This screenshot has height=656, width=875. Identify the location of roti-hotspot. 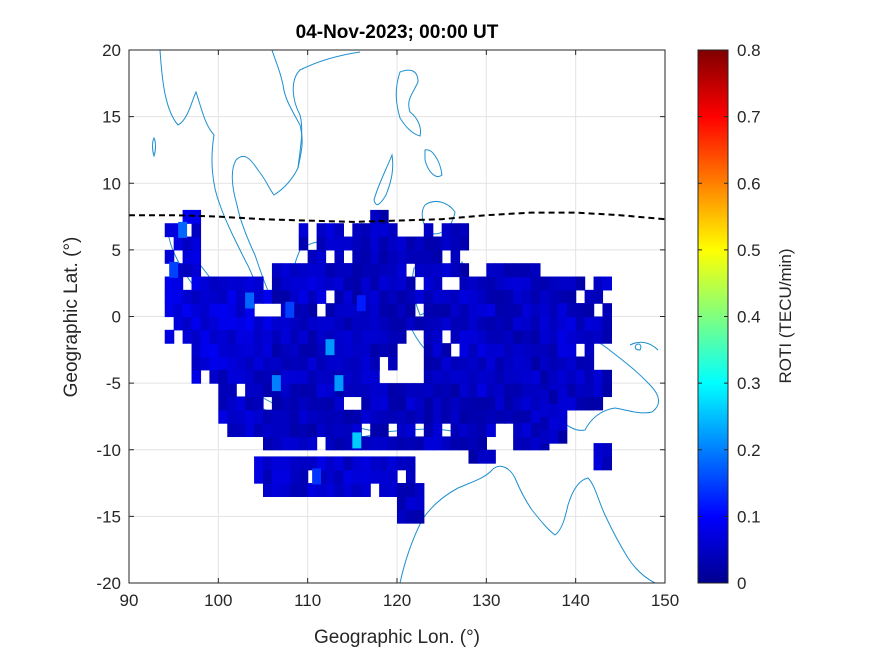
(250, 300).